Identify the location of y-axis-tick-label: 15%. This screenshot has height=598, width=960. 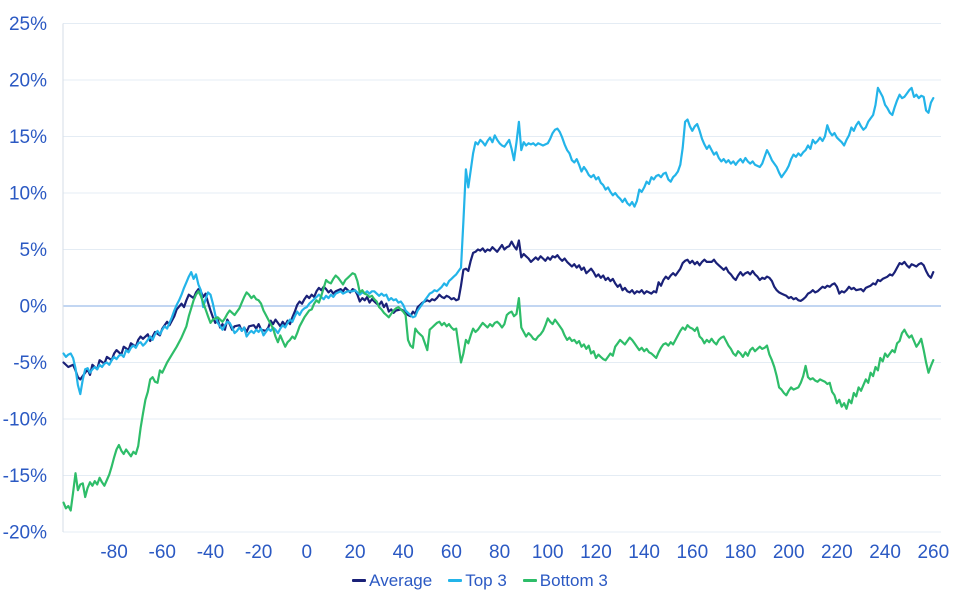
(28, 137).